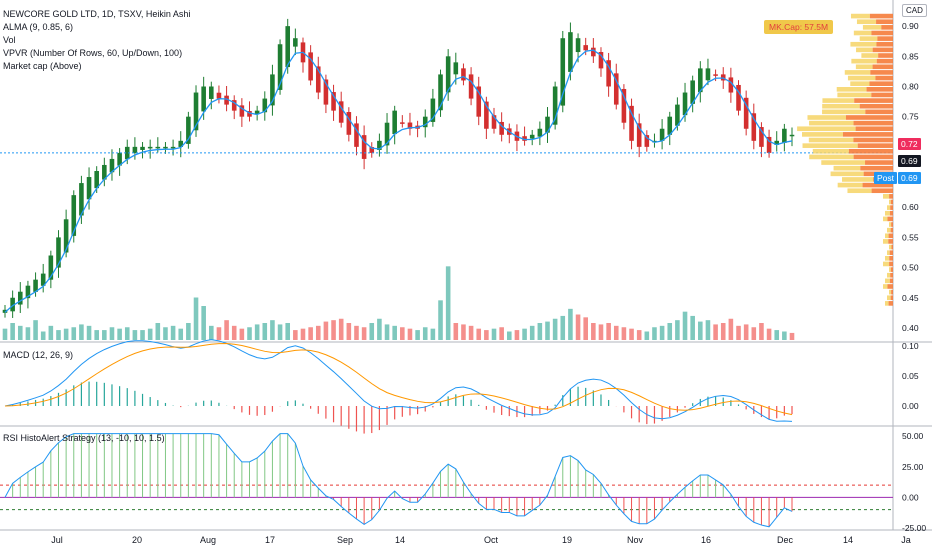  Describe the element at coordinates (799, 27) in the screenshot. I see `market-cap-label: MK.Cap: 57.5M` at that location.